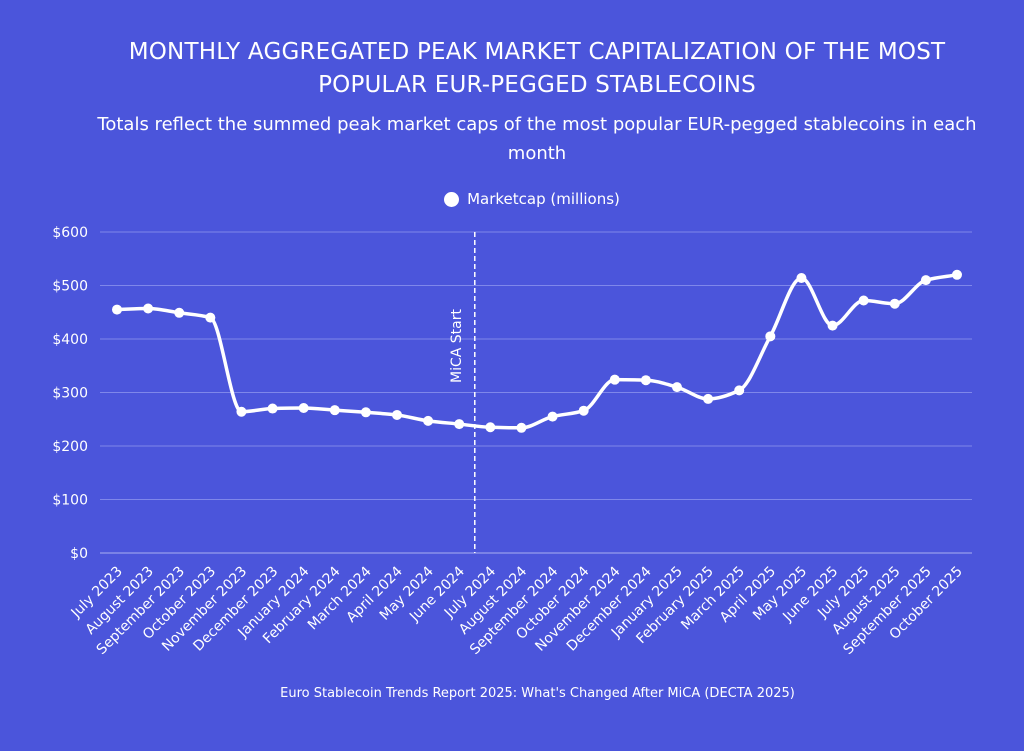 This screenshot has height=751, width=1024. I want to click on y-tick-label: $200, so click(70, 447).